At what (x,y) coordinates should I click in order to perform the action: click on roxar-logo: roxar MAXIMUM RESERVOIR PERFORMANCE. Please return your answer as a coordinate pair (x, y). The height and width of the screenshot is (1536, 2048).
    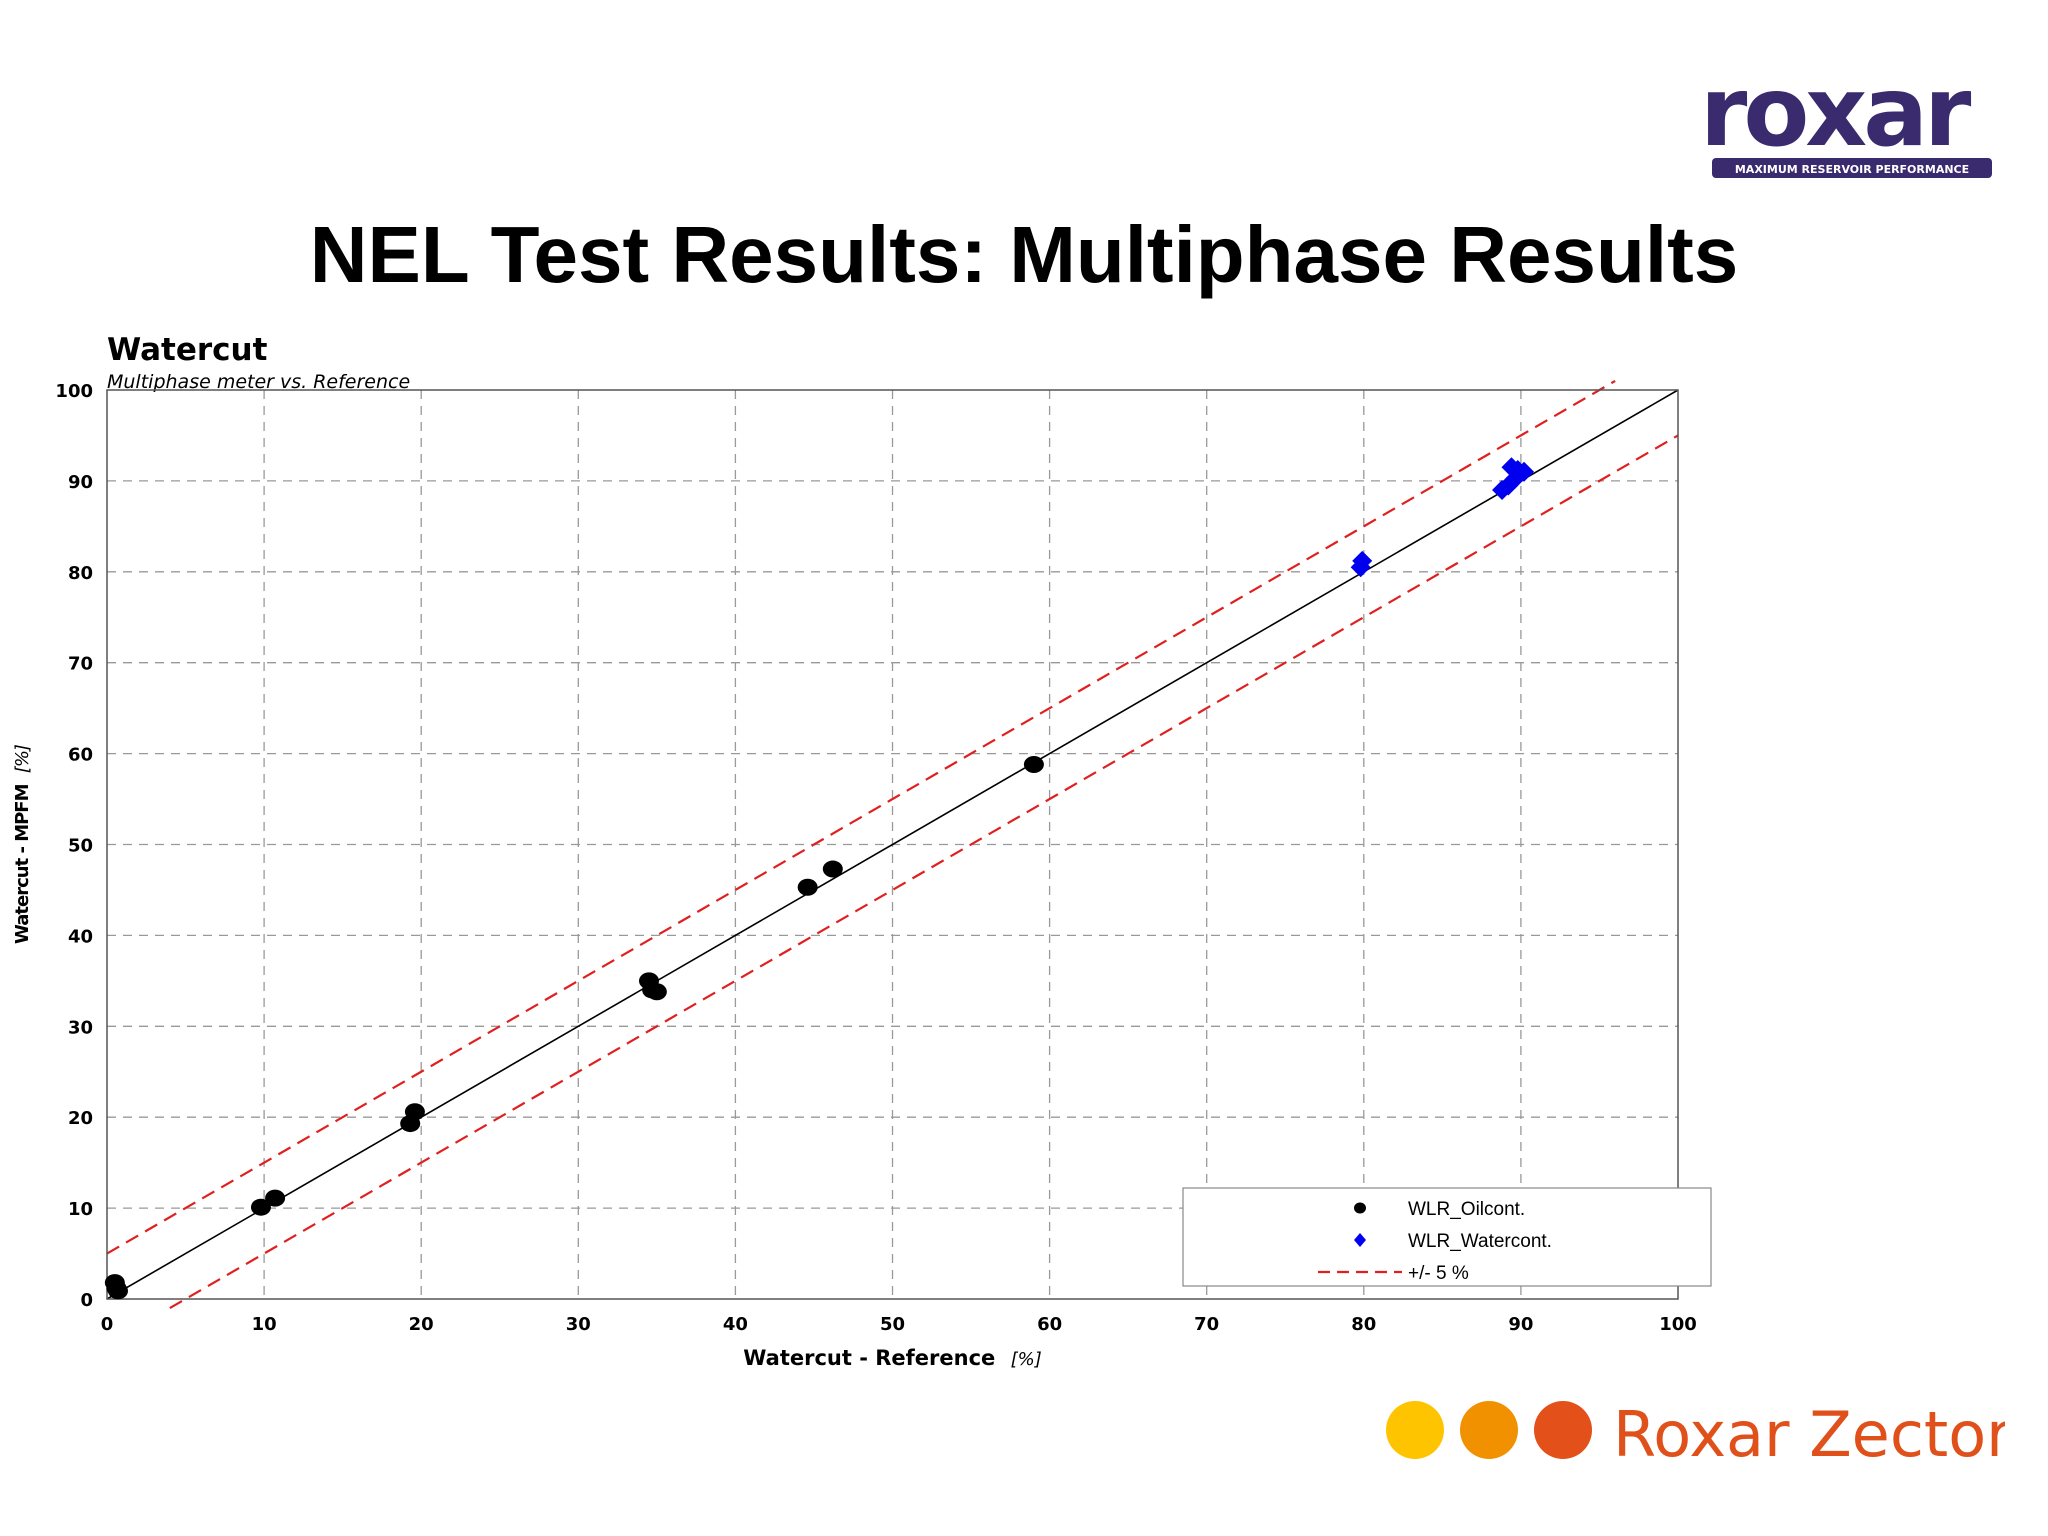
    Looking at the image, I should click on (1846, 126).